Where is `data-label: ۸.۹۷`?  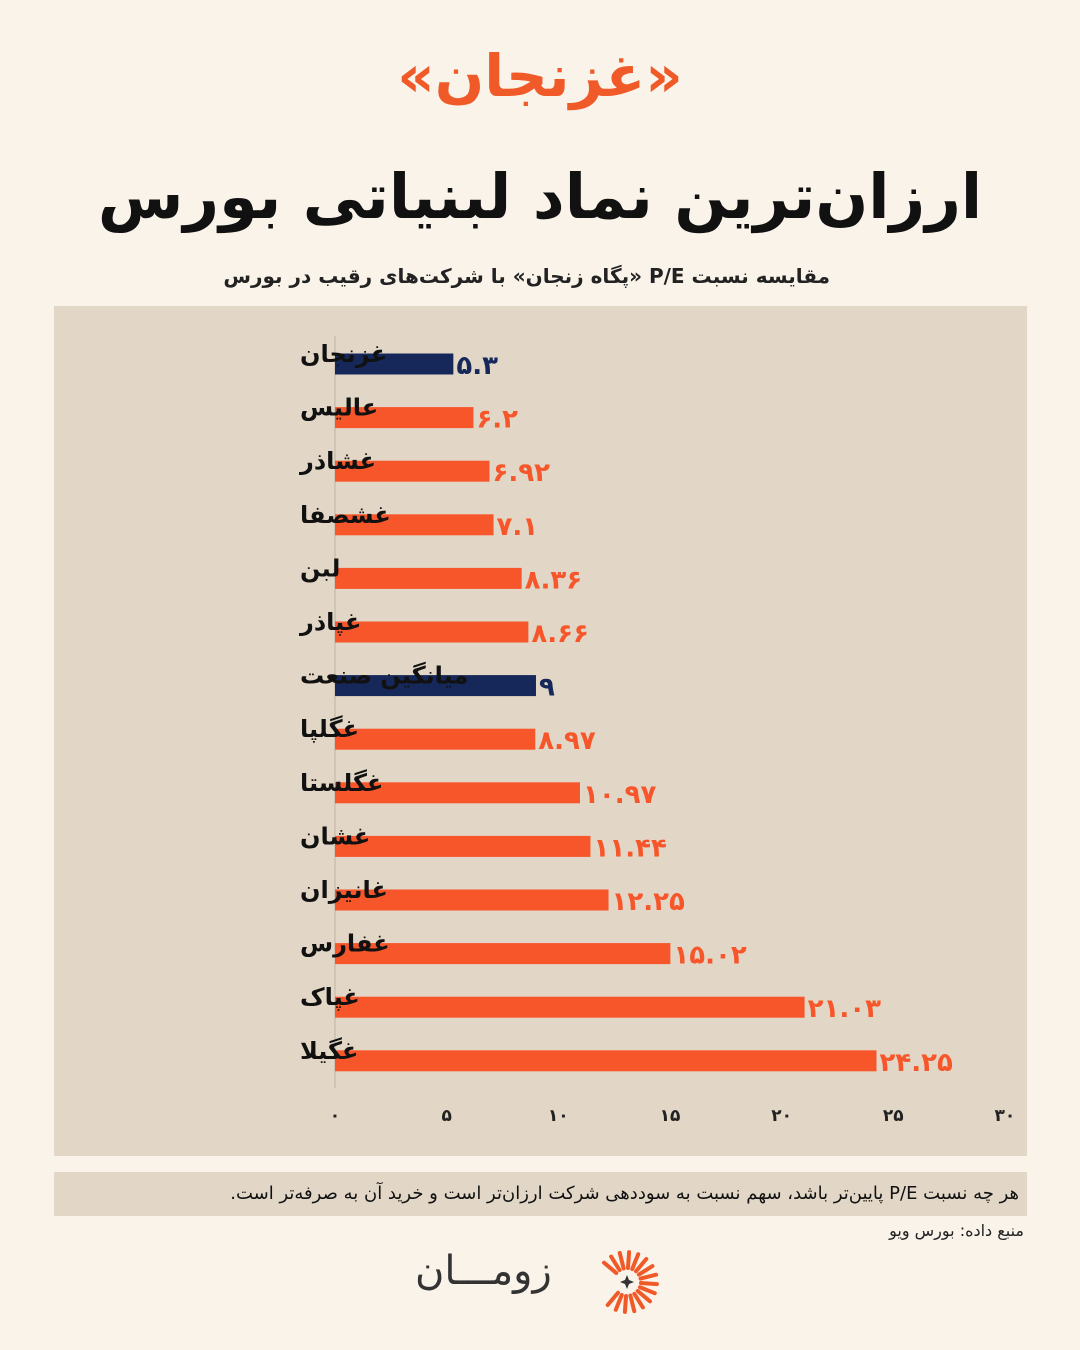 data-label: ۸.۹۷ is located at coordinates (567, 741).